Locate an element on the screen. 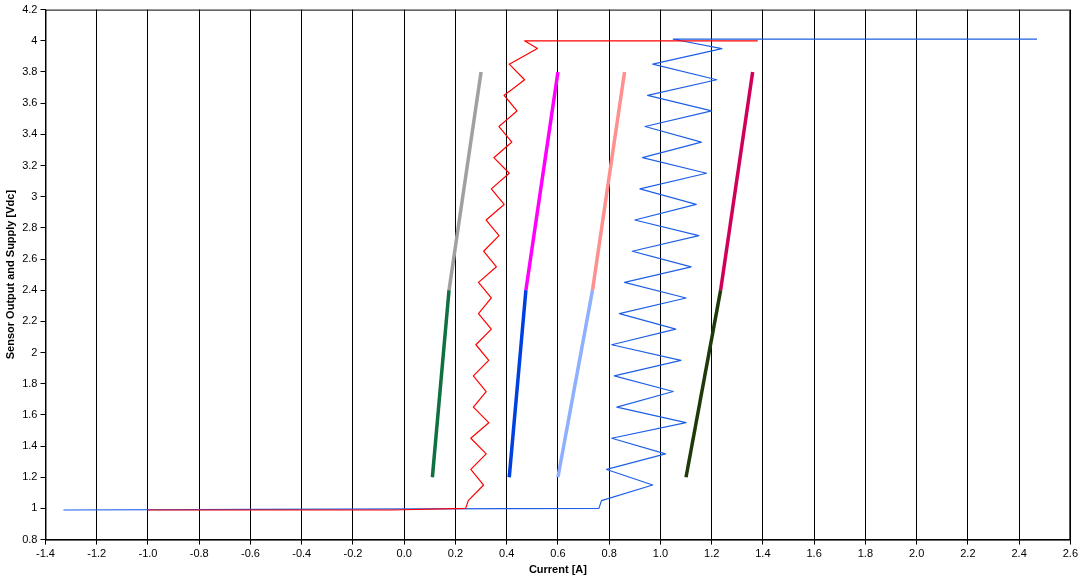 Image resolution: width=1081 pixels, height=579 pixels. y-tick-label: 2 is located at coordinates (34, 351).